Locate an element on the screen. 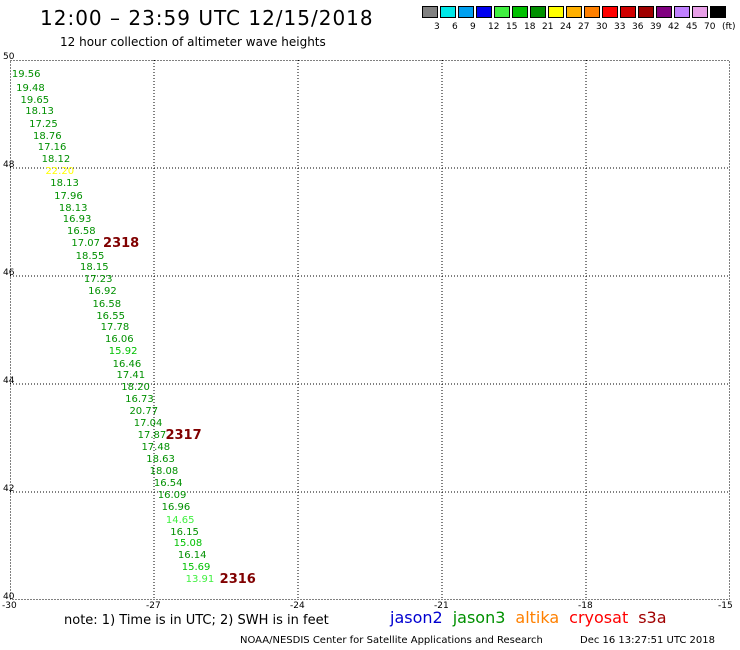  wave-height-value: 18.76 is located at coordinates (47, 136).